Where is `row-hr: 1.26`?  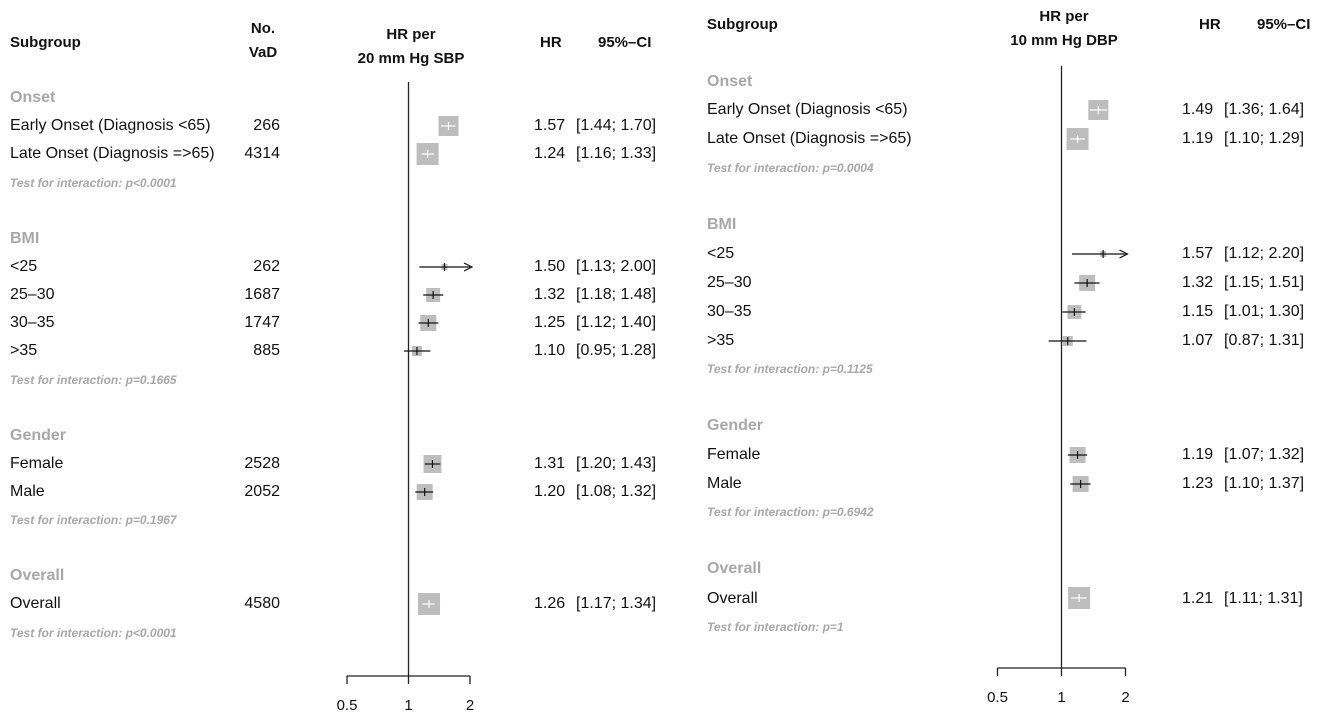 row-hr: 1.26 is located at coordinates (550, 603).